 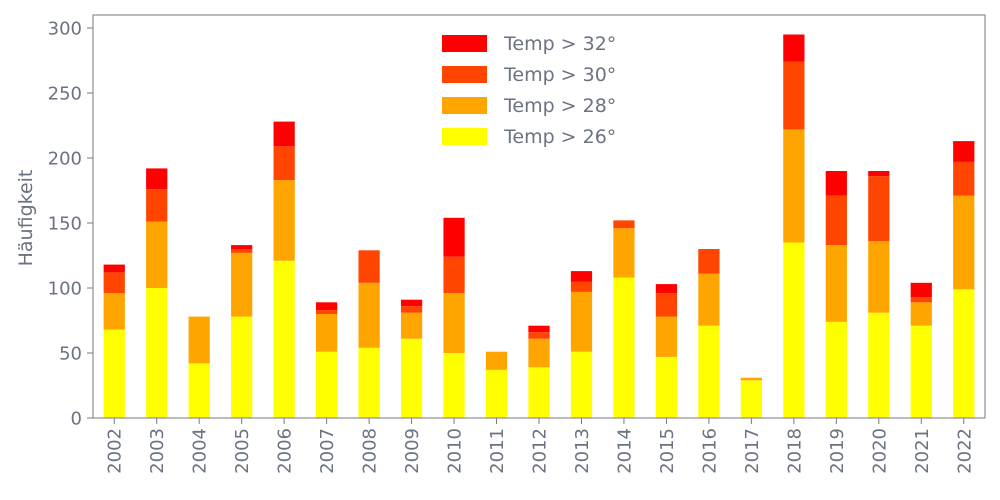 I want to click on x-tick-label-2011: 2011, so click(x=497, y=451).